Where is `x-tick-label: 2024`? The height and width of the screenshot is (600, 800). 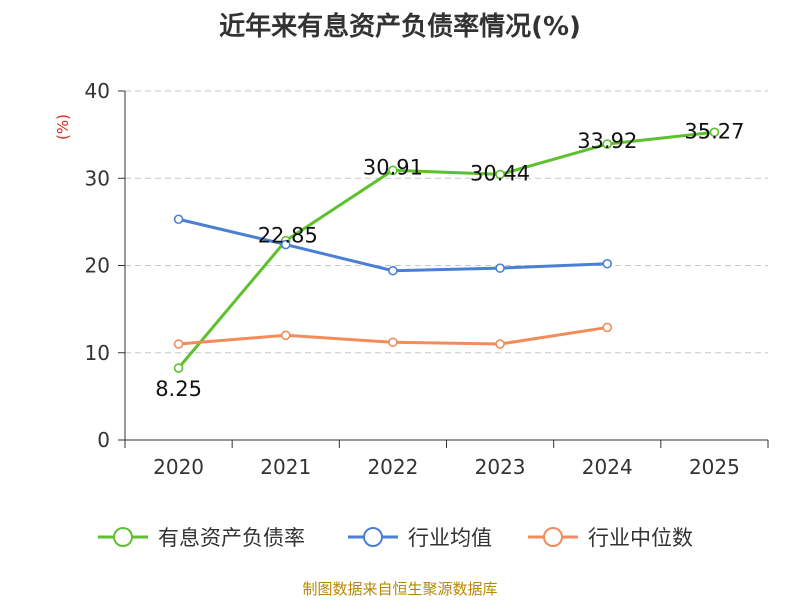 x-tick-label: 2024 is located at coordinates (607, 467).